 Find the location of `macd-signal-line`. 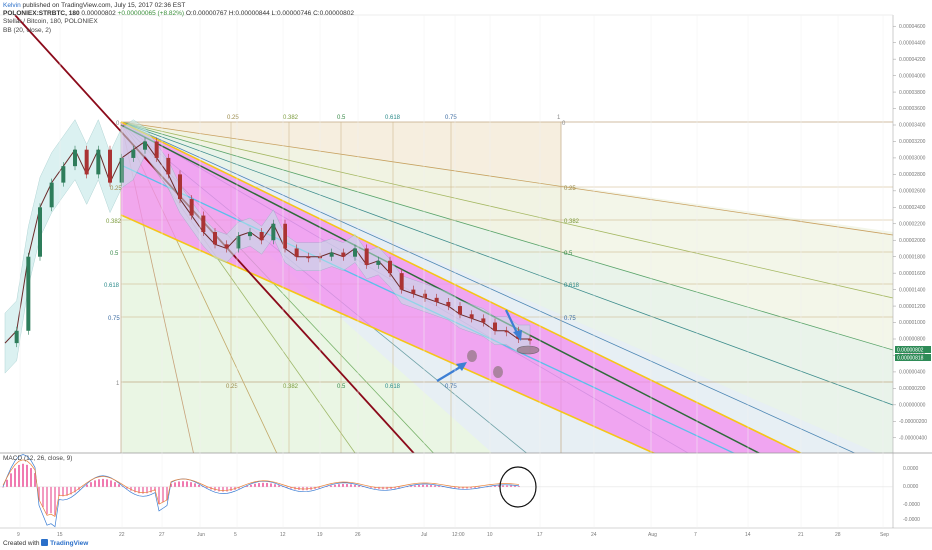

macd-signal-line is located at coordinates (261, 488).